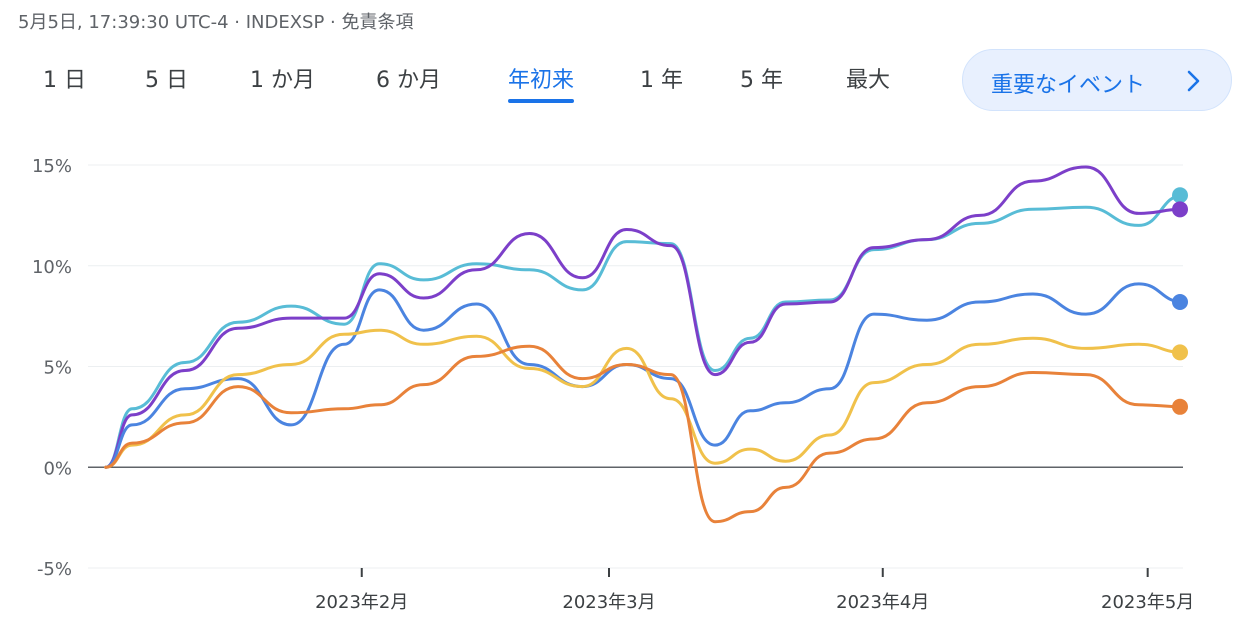  I want to click on tab-1m: 1 か月, so click(282, 78).